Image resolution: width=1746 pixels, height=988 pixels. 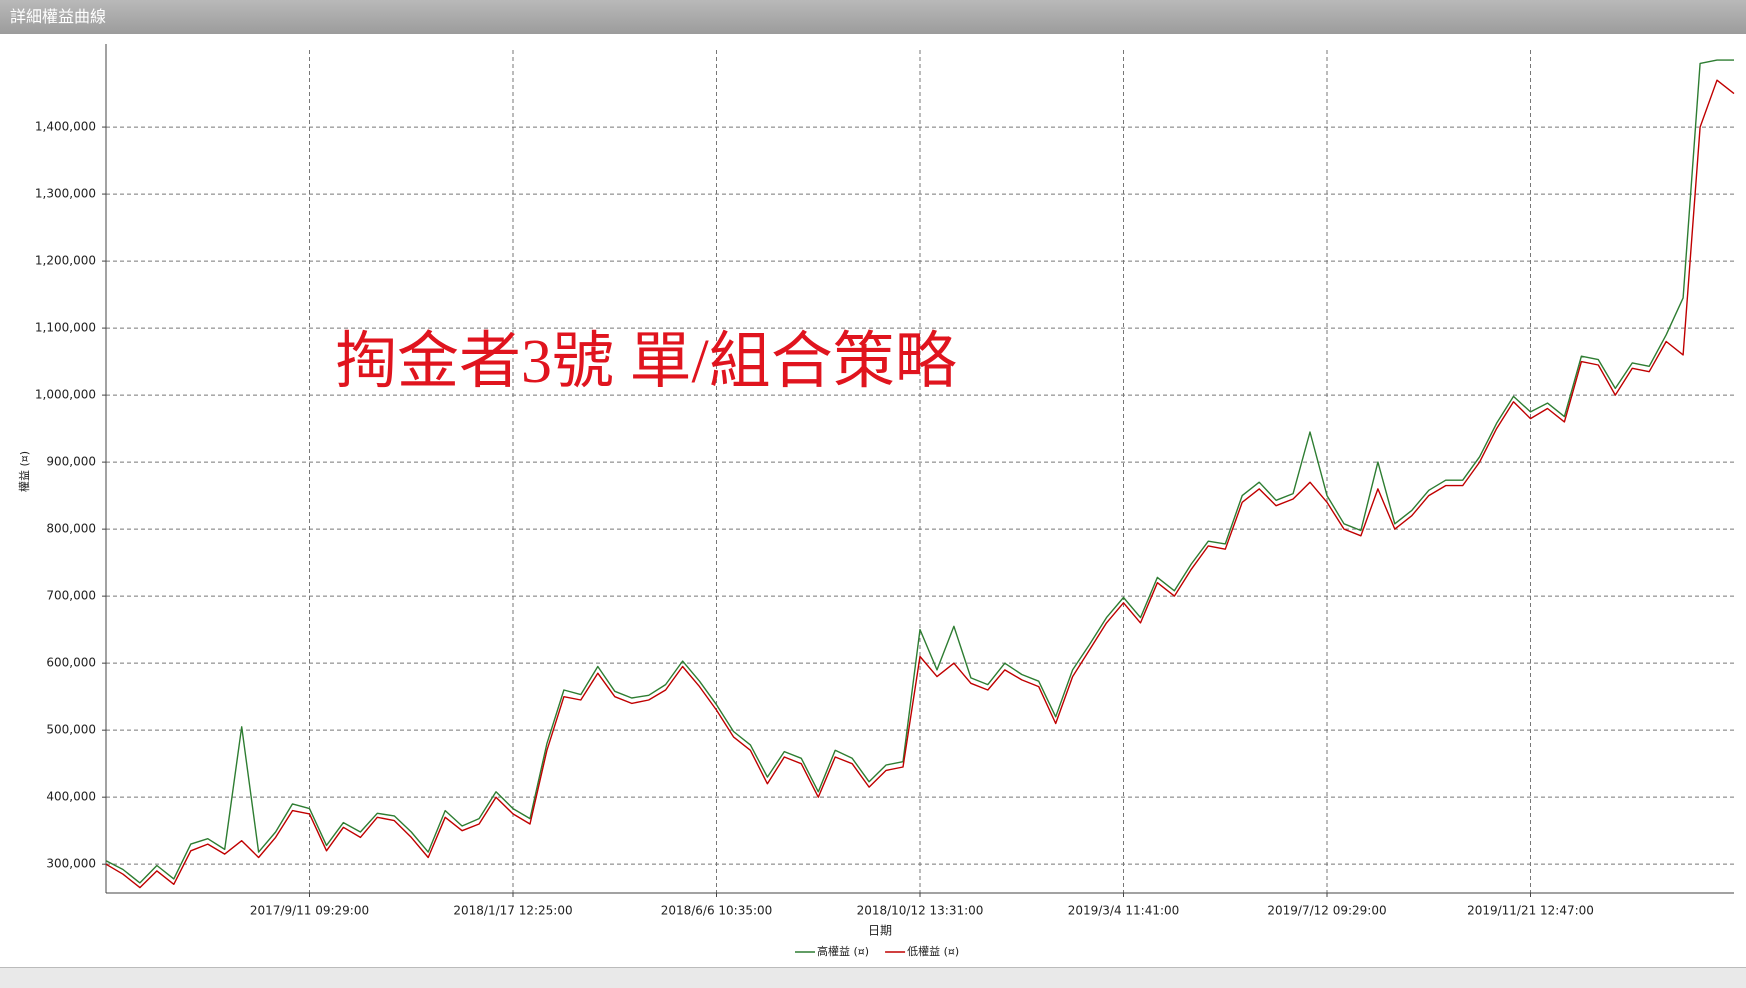 I want to click on y-tick-label: 1,200,000, so click(x=65, y=261).